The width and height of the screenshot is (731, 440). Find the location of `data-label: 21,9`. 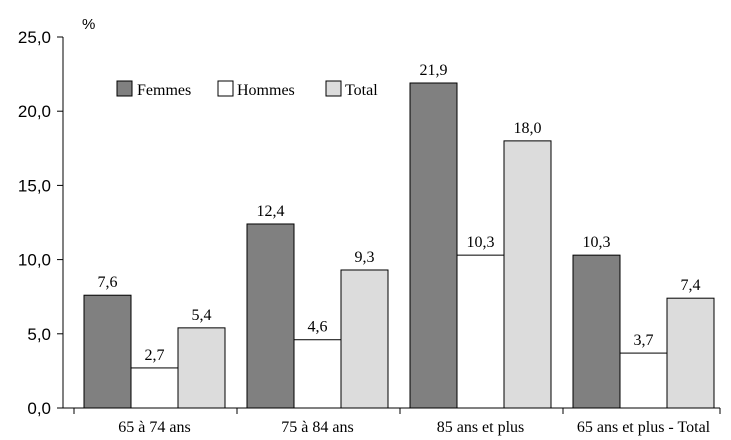

data-label: 21,9 is located at coordinates (434, 70).